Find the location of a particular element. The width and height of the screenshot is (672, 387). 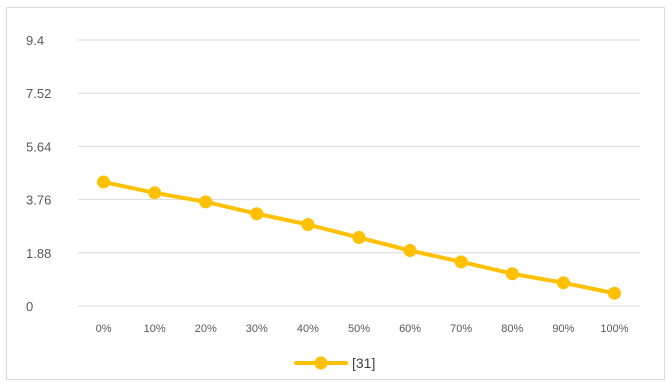

x-tick-label: 0% is located at coordinates (104, 329).